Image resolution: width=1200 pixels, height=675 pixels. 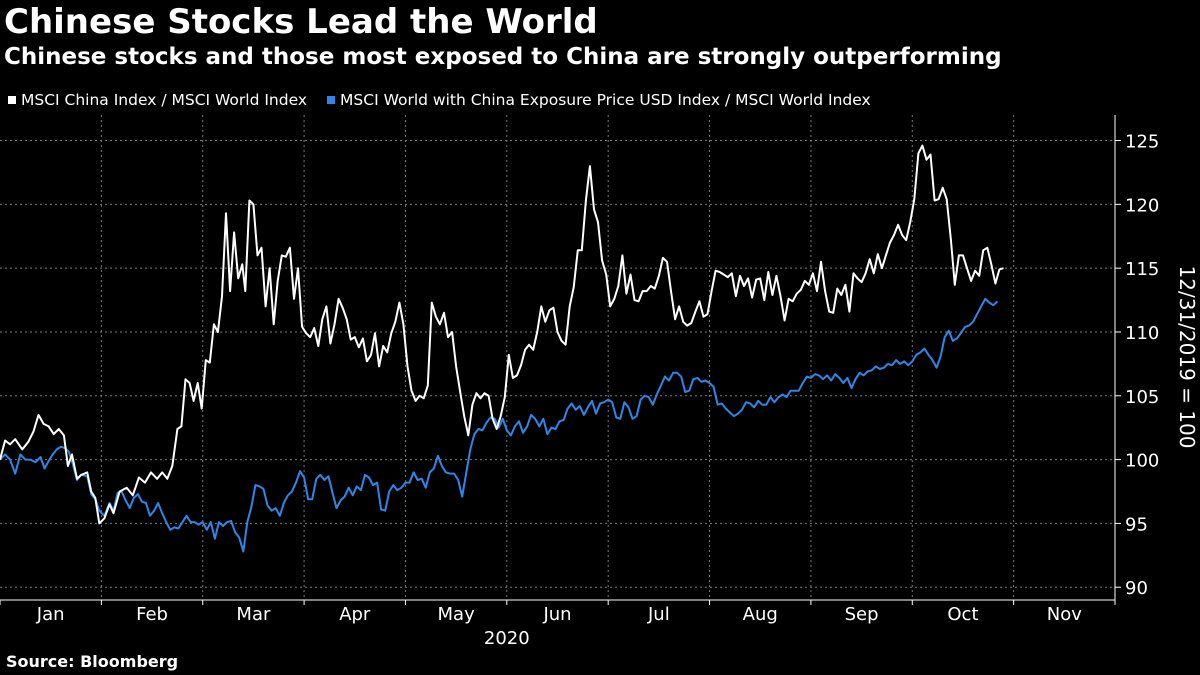 What do you see at coordinates (1142, 205) in the screenshot?
I see `y-tick-label: 120` at bounding box center [1142, 205].